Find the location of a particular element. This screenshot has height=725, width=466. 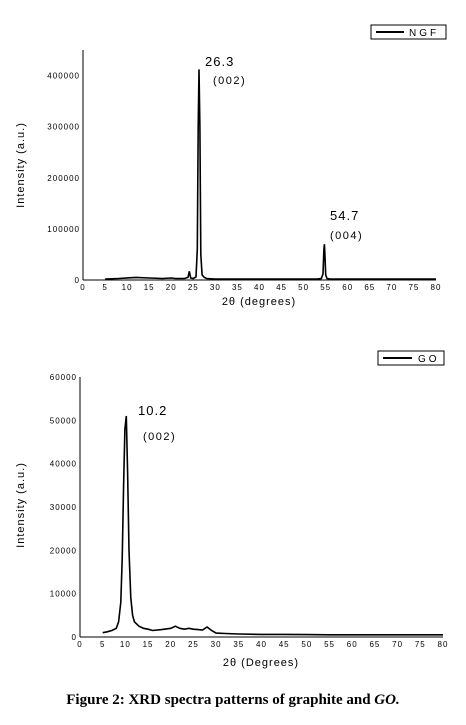

y-tick-labels: 0 100000 200000 300000 400000 is located at coordinates (63, 178).